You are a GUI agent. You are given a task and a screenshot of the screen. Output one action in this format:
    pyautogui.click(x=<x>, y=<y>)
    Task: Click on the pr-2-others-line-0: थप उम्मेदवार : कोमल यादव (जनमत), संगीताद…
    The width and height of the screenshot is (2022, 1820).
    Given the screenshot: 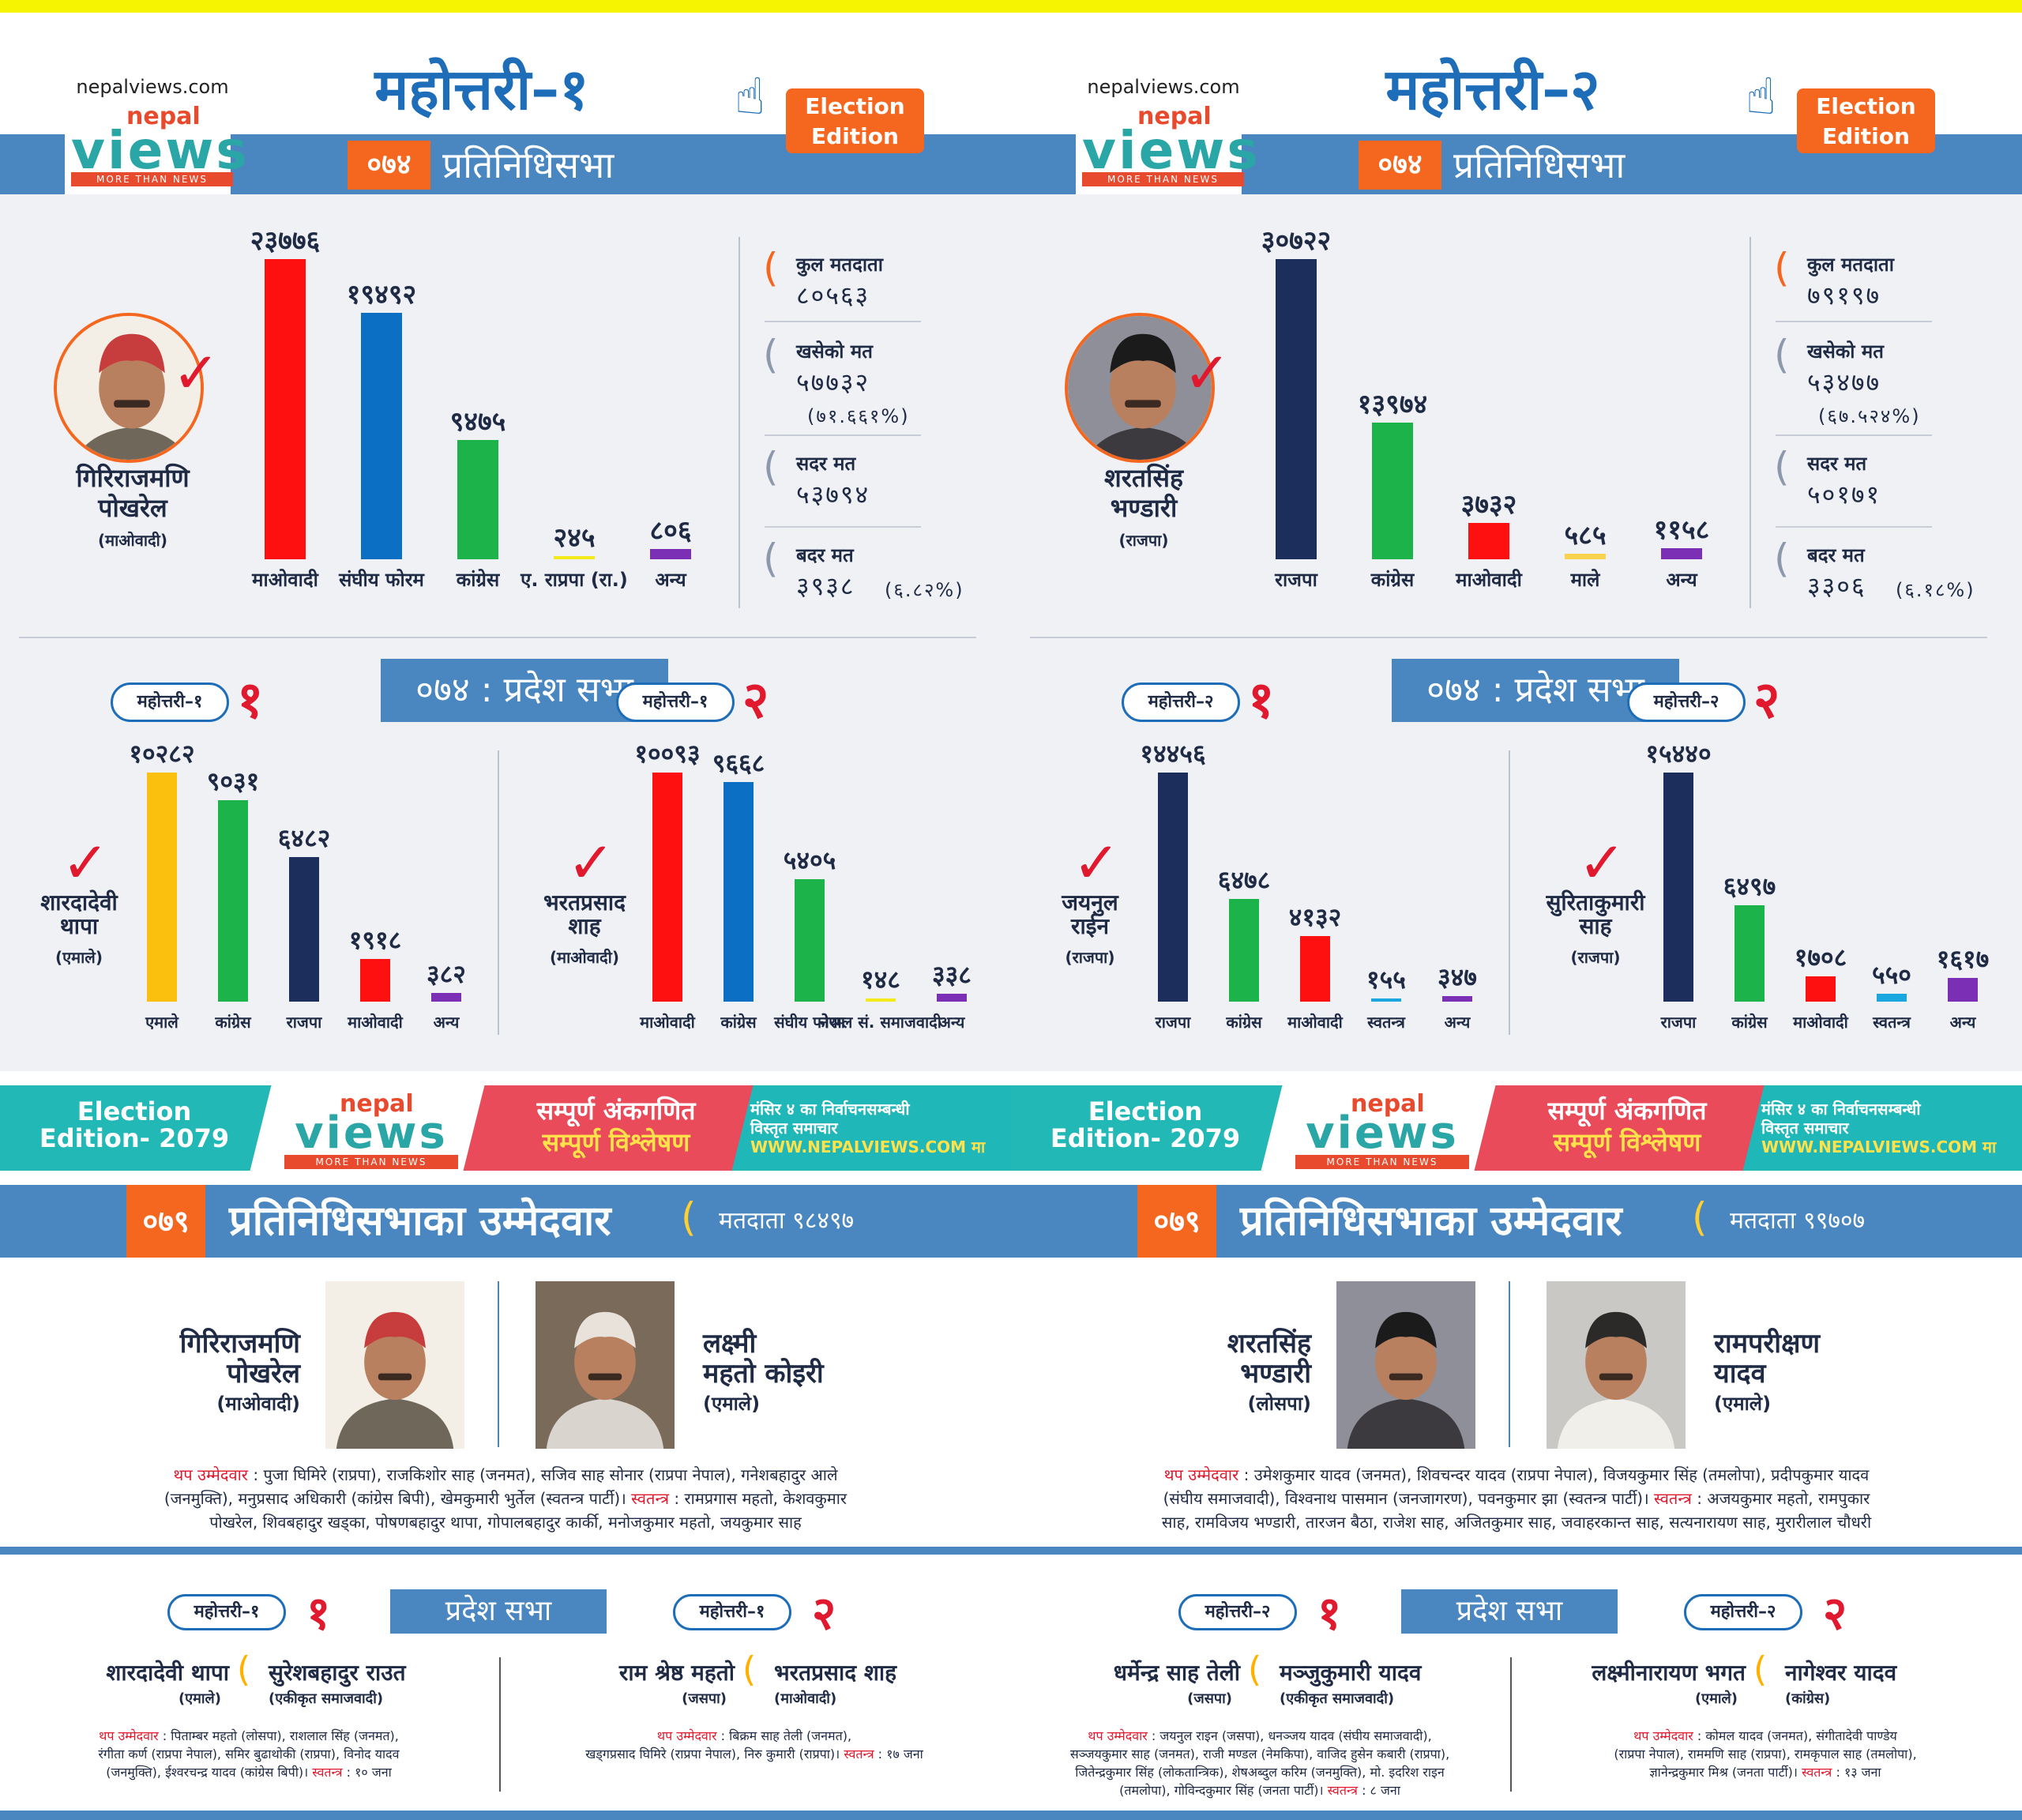 What is the action you would take?
    pyautogui.click(x=1765, y=1735)
    